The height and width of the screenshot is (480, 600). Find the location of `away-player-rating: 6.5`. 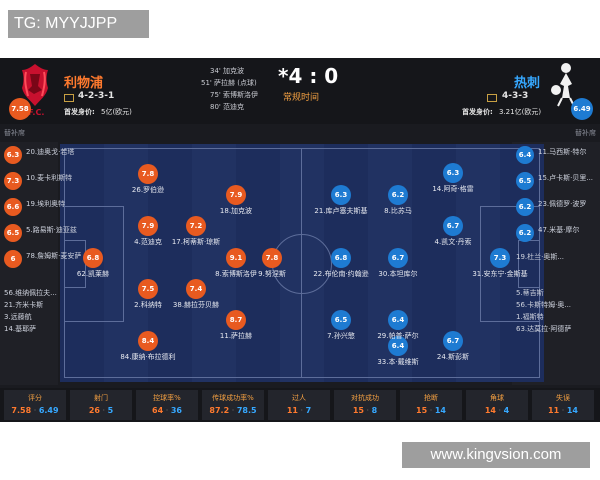

away-player-rating: 6.5 is located at coordinates (341, 320).